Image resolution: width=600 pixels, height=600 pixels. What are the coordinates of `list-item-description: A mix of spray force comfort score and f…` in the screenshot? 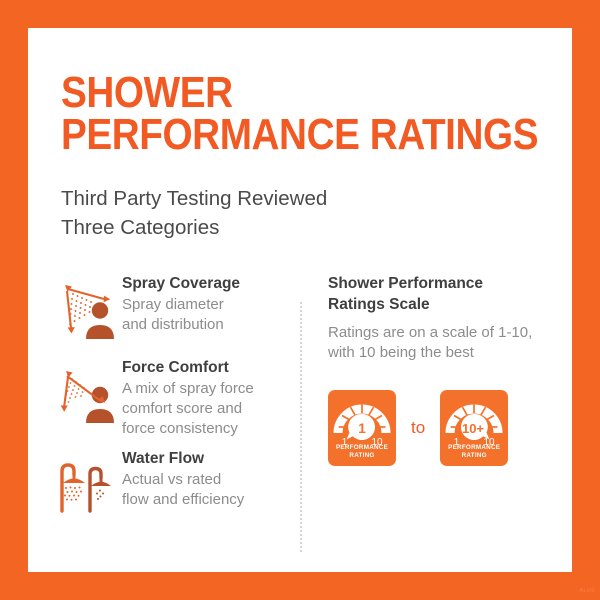 It's located at (209, 409).